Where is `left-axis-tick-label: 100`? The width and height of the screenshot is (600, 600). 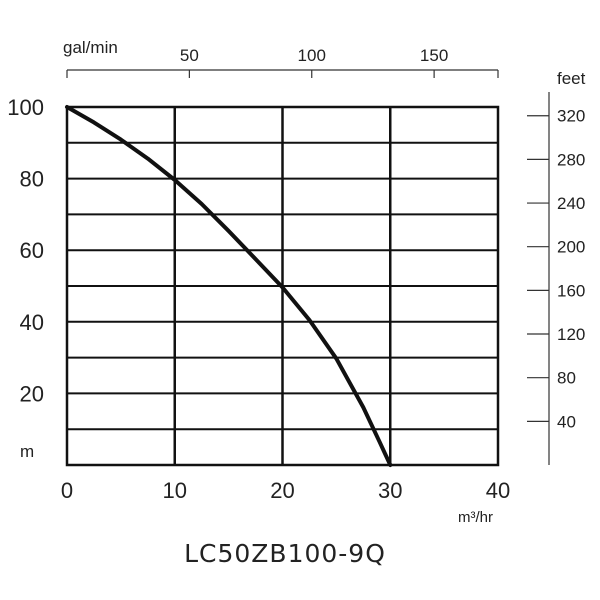 left-axis-tick-label: 100 is located at coordinates (25, 107).